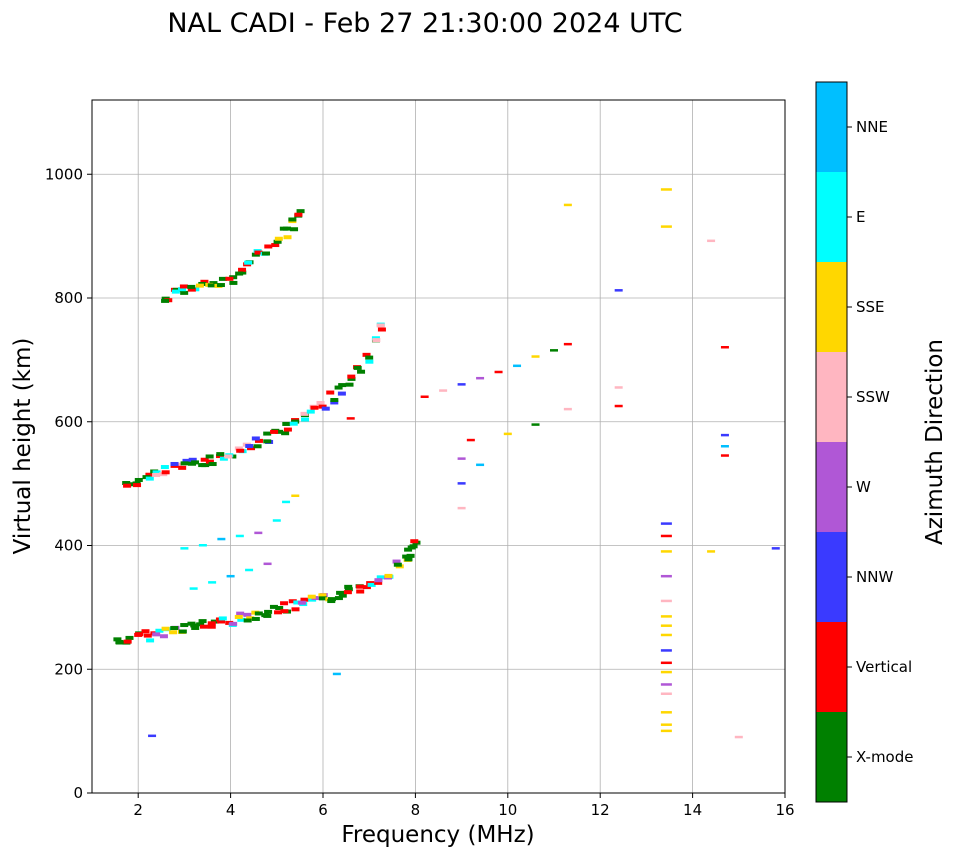 The image size is (958, 857). What do you see at coordinates (231, 810) in the screenshot?
I see `x-tick-label: 4` at bounding box center [231, 810].